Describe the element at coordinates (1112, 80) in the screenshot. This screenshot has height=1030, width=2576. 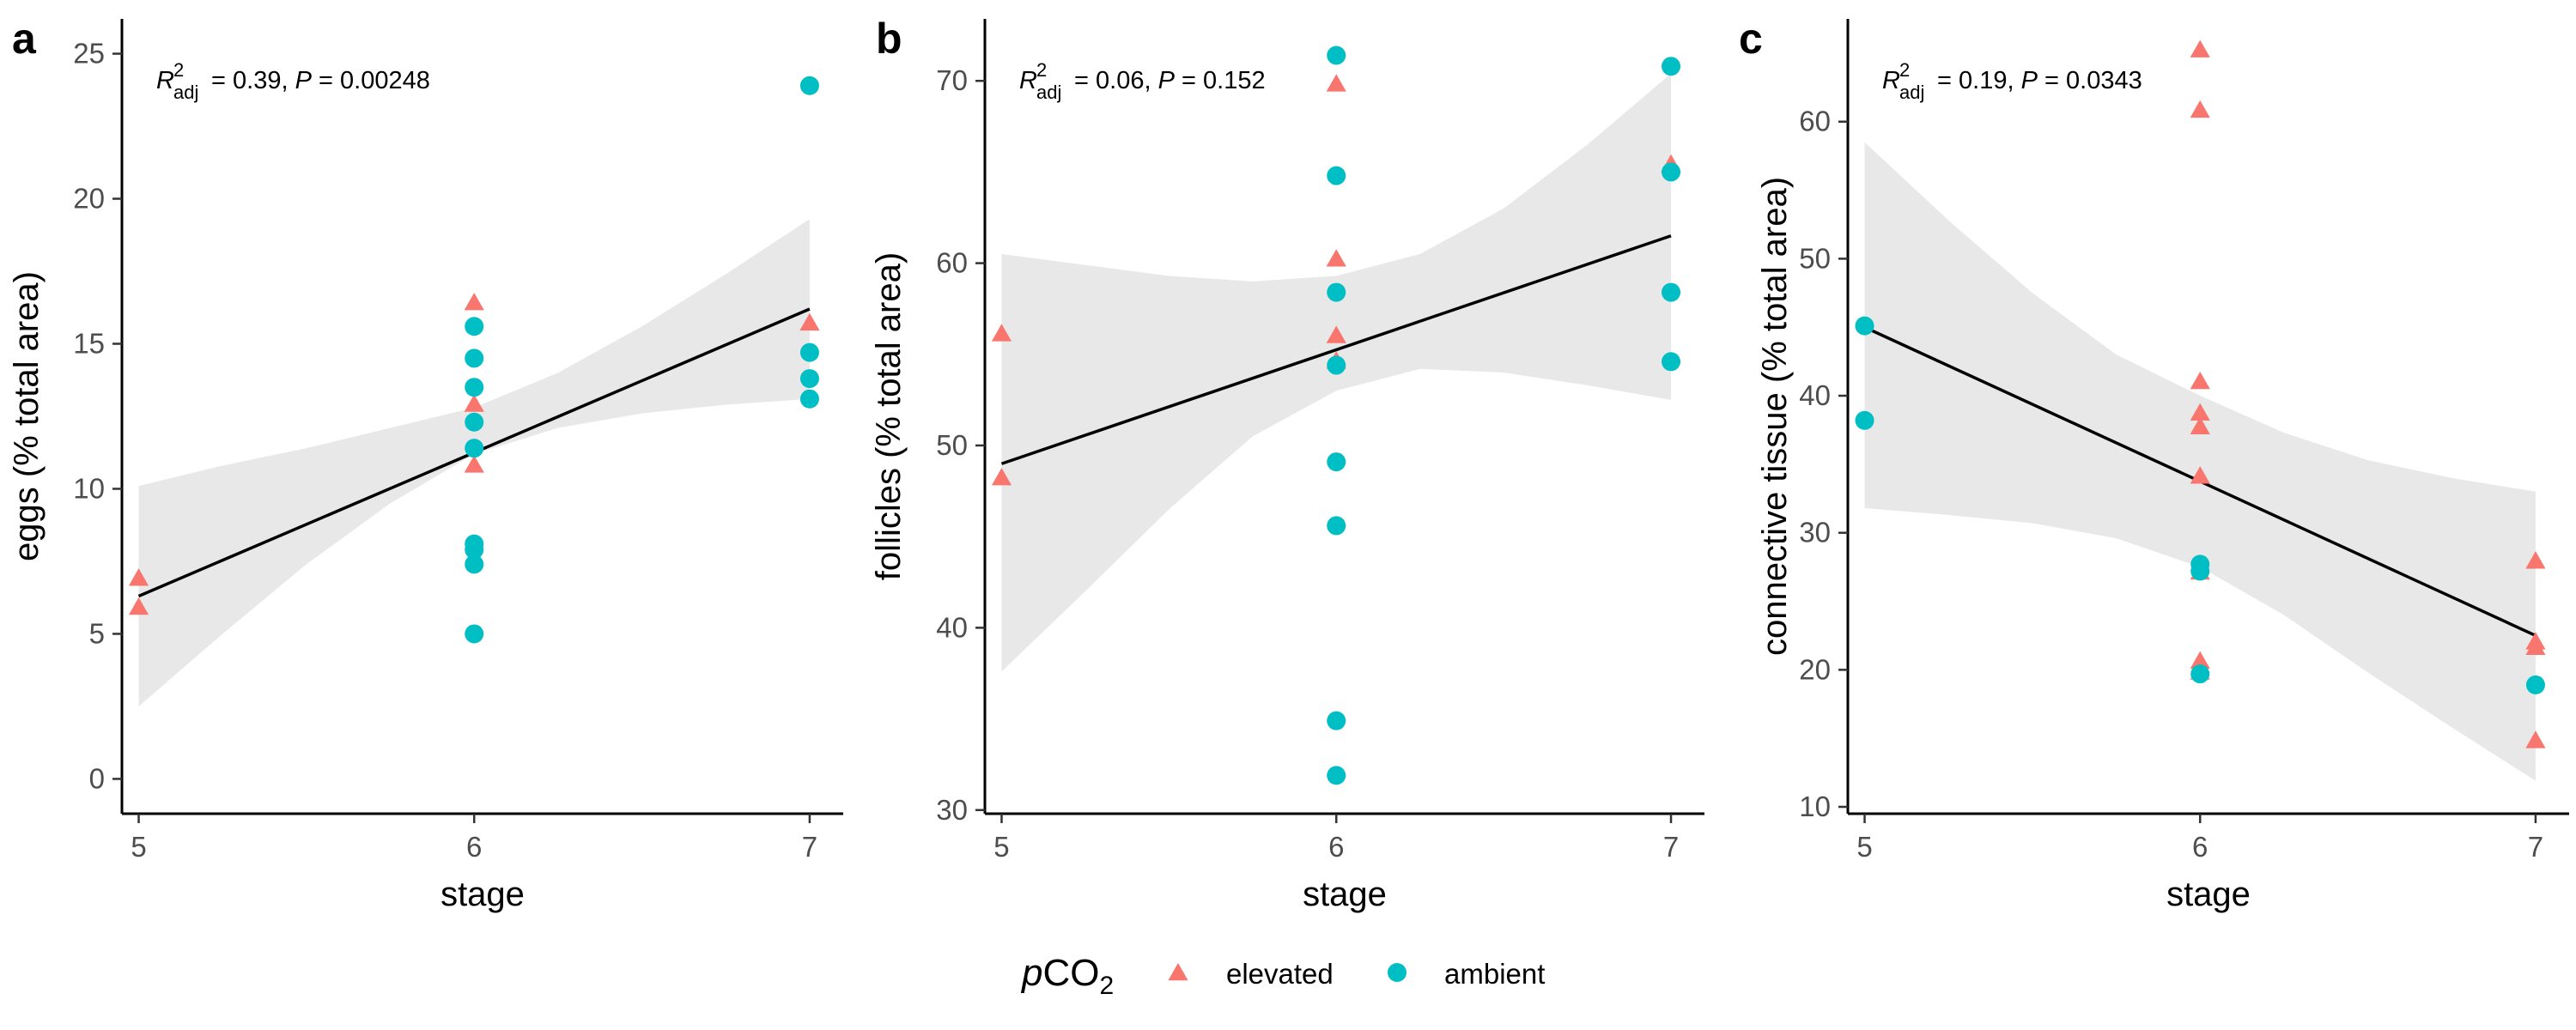
I see `r-squared-value: = 0.06,` at that location.